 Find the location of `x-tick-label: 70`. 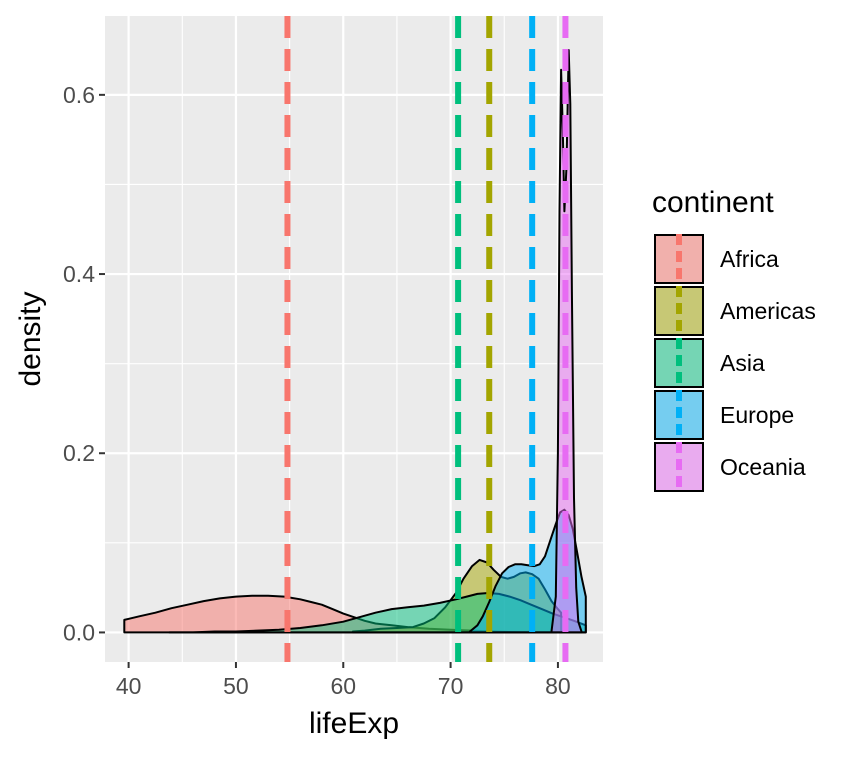

x-tick-label: 70 is located at coordinates (451, 686).